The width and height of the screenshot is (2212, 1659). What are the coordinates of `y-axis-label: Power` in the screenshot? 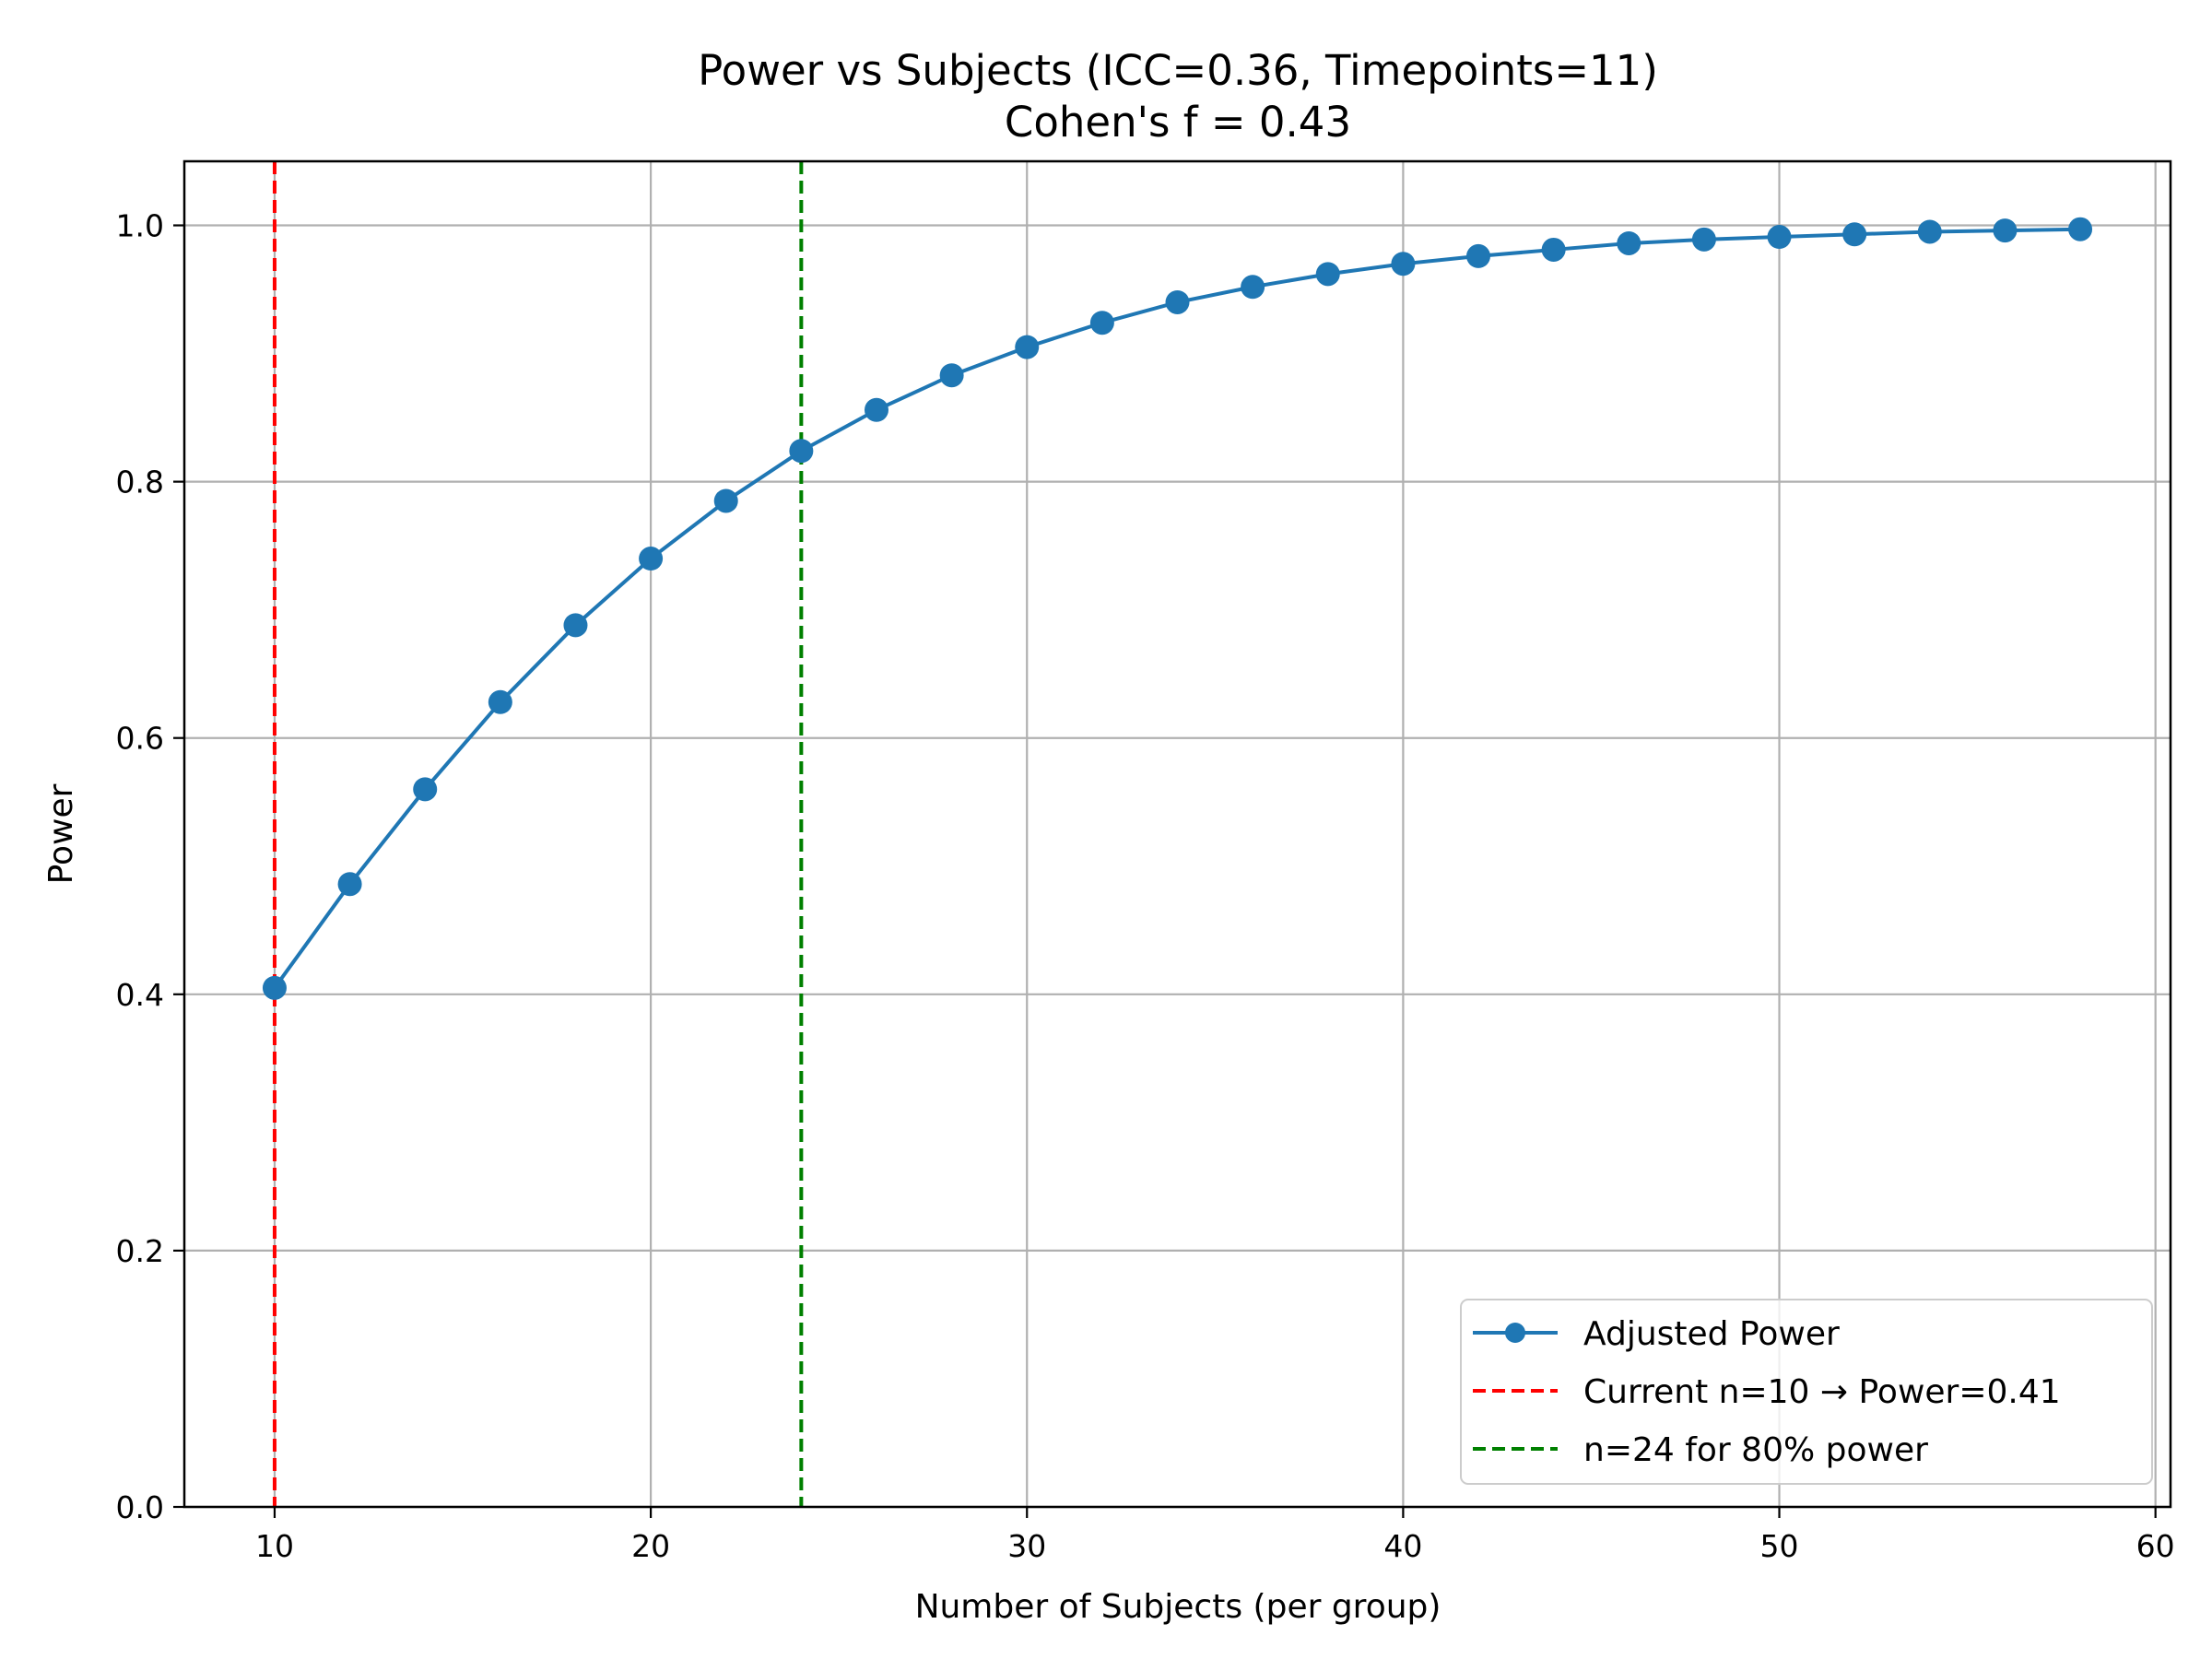 It's located at (61, 833).